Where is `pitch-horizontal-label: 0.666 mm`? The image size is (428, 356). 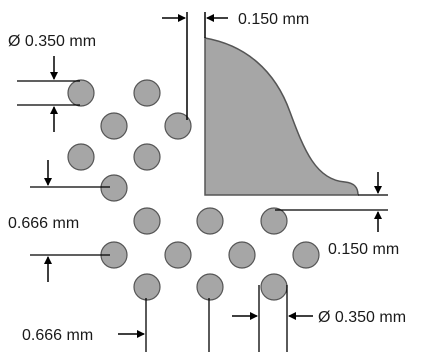
pitch-horizontal-label: 0.666 mm is located at coordinates (57, 335).